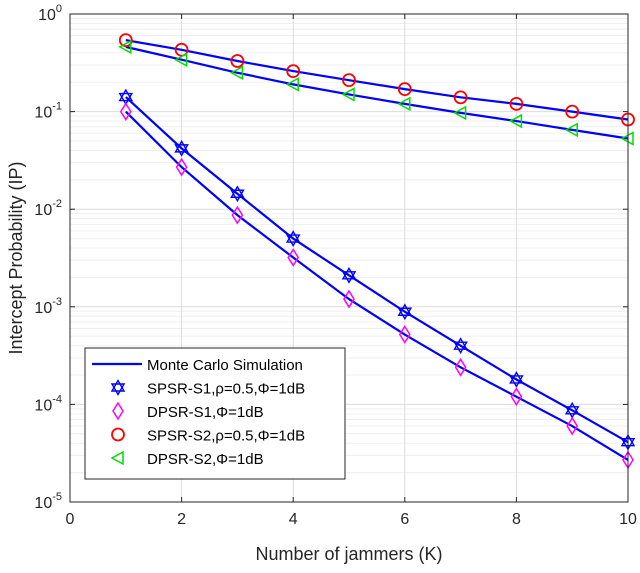 Image resolution: width=640 pixels, height=573 pixels. What do you see at coordinates (48, 403) in the screenshot?
I see `y-tick-label: 10⁻⁴` at bounding box center [48, 403].